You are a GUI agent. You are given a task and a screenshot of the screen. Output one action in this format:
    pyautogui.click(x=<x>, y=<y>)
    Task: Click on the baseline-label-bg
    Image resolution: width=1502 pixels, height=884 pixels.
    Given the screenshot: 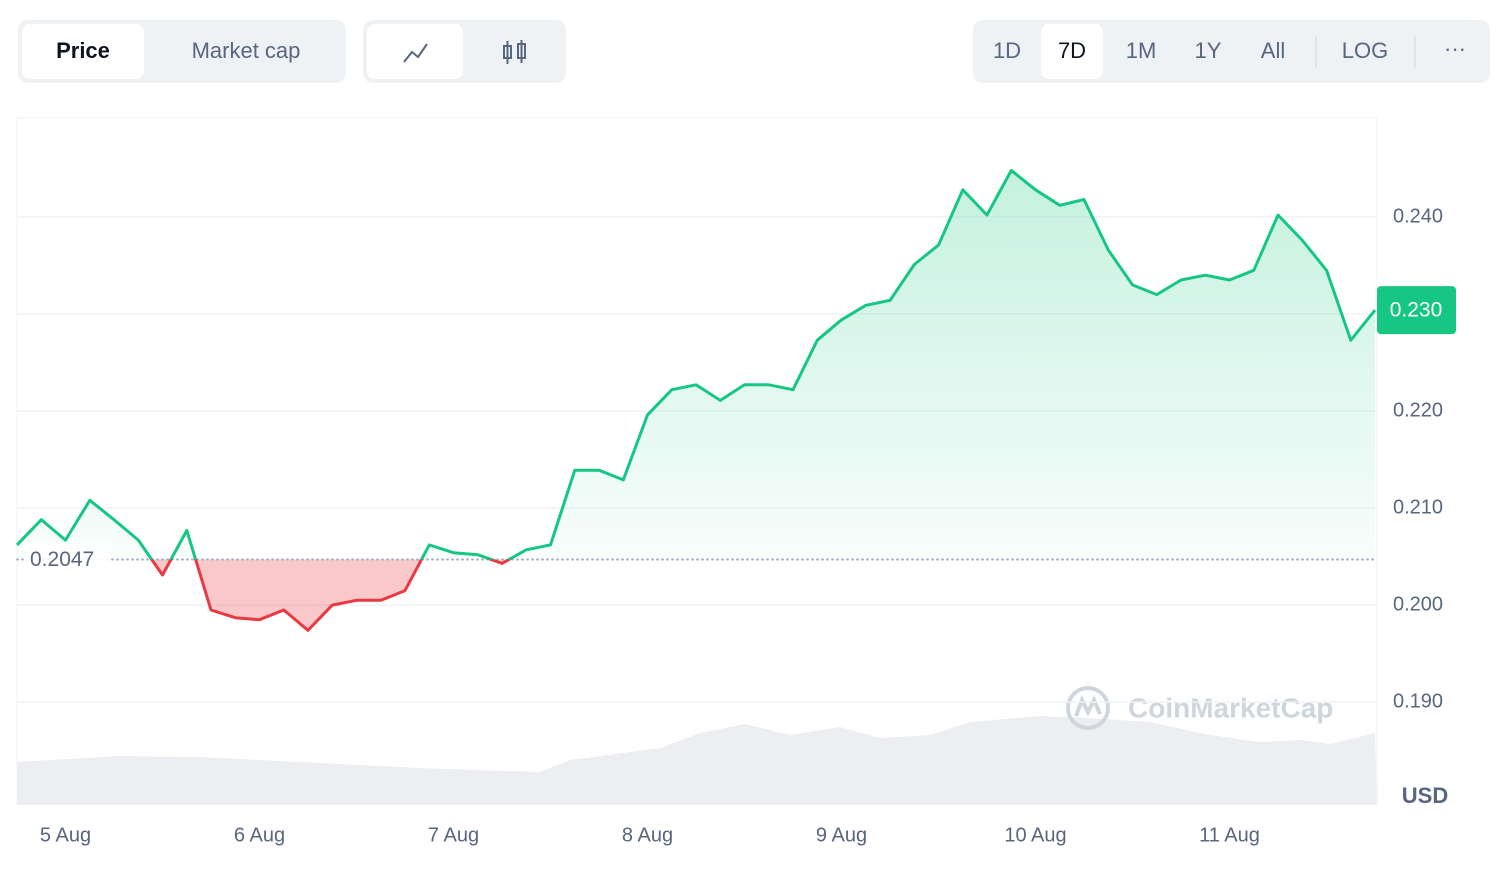 What is the action you would take?
    pyautogui.click(x=68, y=559)
    